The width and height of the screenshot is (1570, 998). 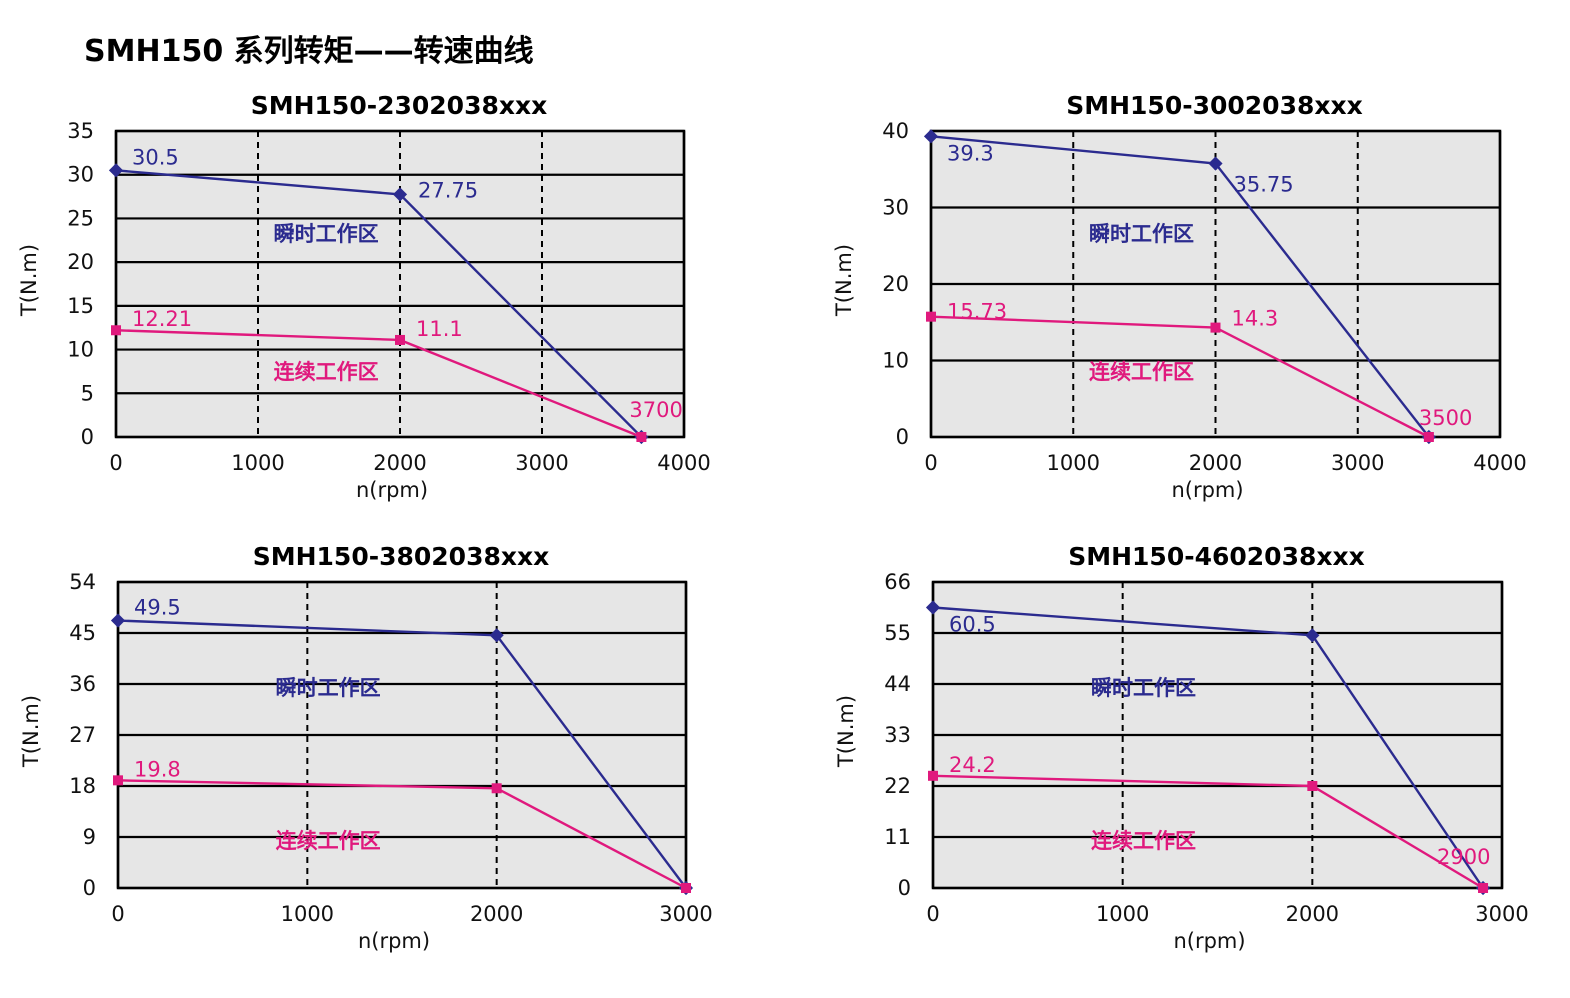 I want to click on y-tick-label: 18, so click(x=82, y=786).